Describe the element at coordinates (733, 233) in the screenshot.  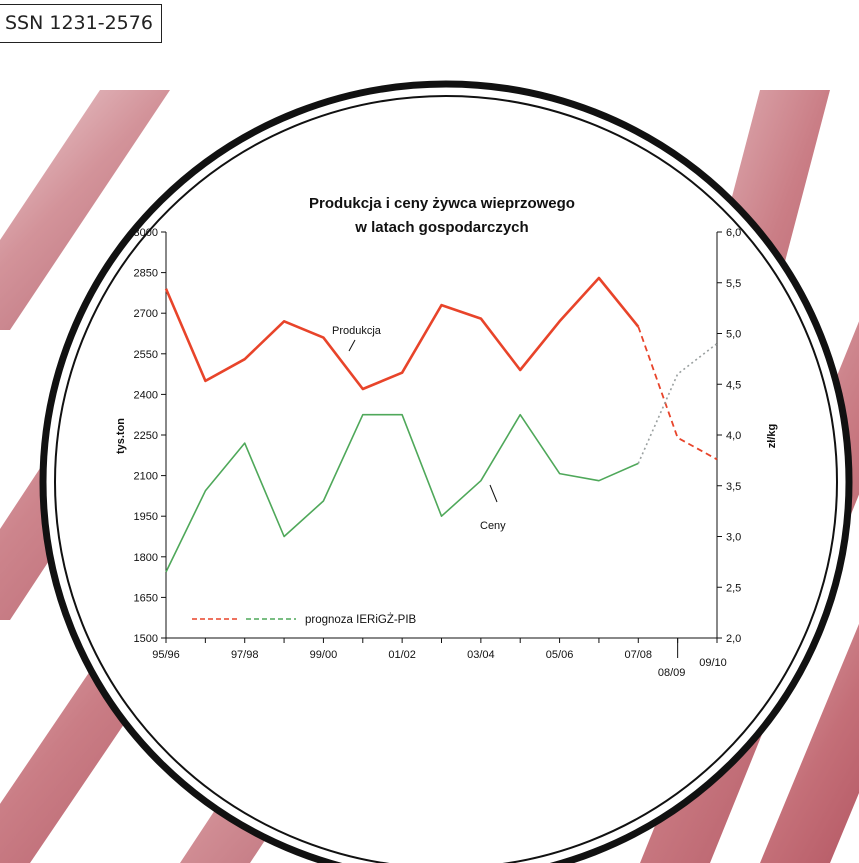
I see `y2-tick-label: 6,0` at that location.